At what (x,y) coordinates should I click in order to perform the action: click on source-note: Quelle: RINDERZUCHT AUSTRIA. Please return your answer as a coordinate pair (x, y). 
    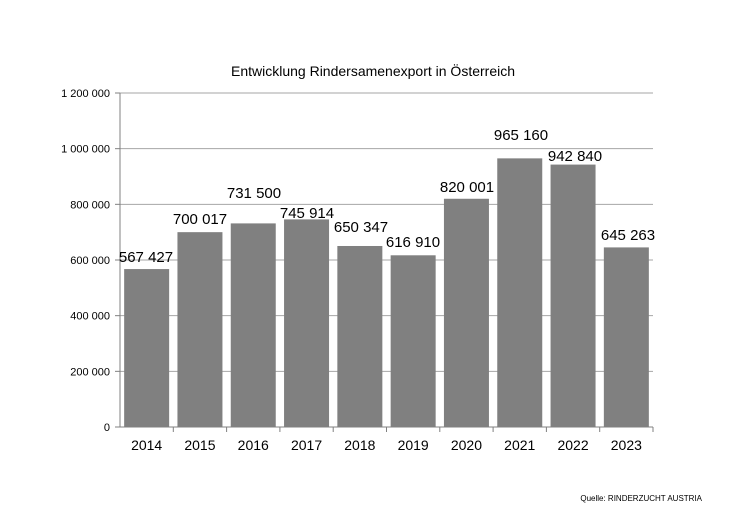
    Looking at the image, I should click on (641, 498).